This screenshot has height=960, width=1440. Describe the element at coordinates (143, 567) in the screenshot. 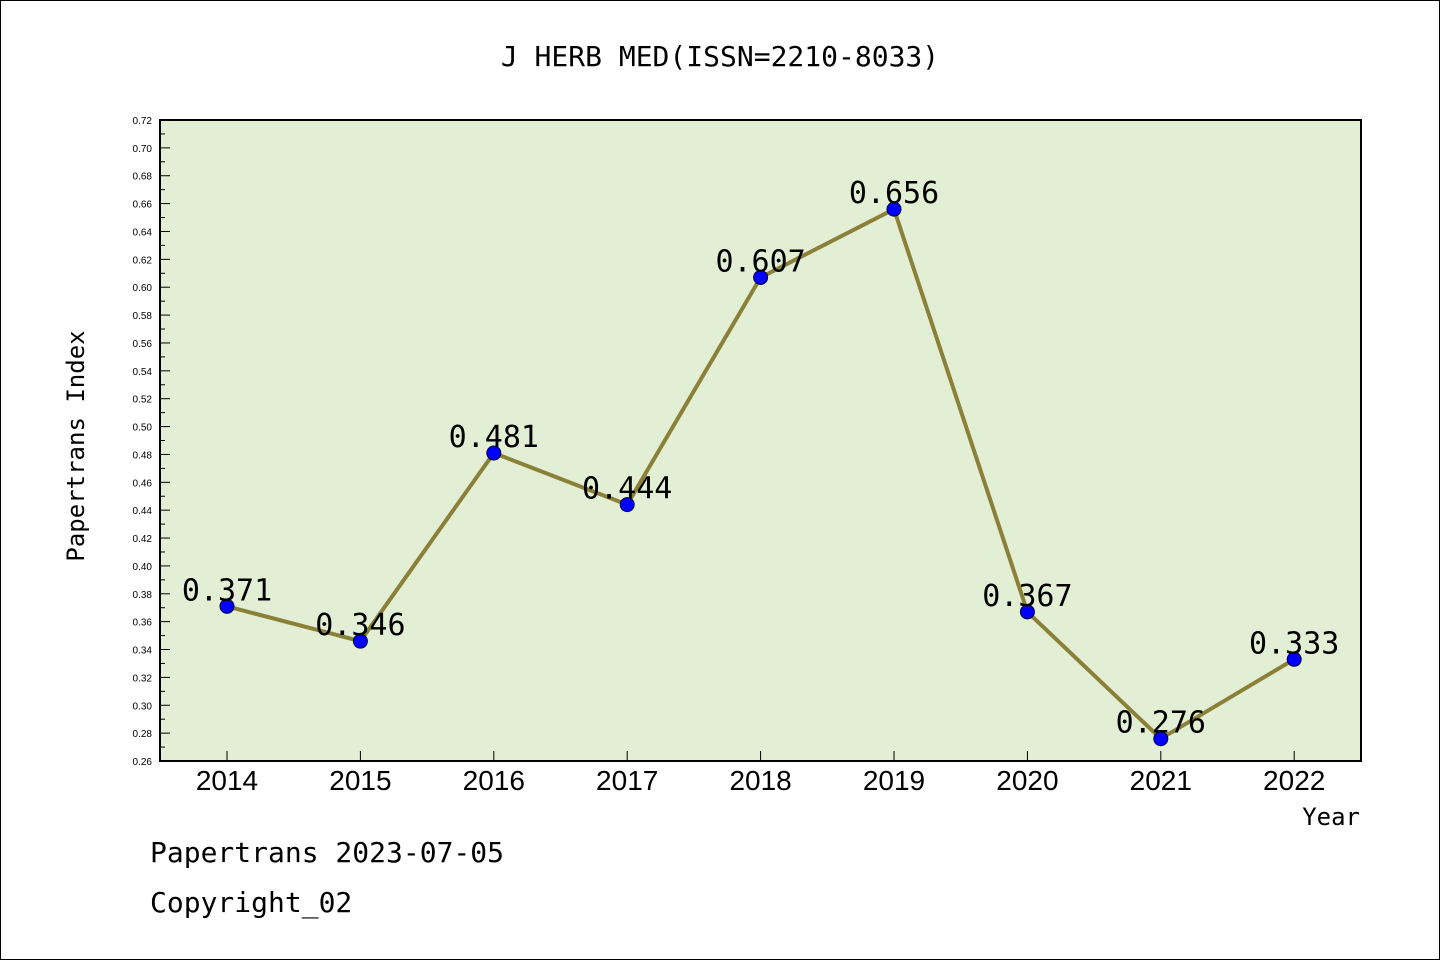

I see `y-tick-label: 0.40` at that location.